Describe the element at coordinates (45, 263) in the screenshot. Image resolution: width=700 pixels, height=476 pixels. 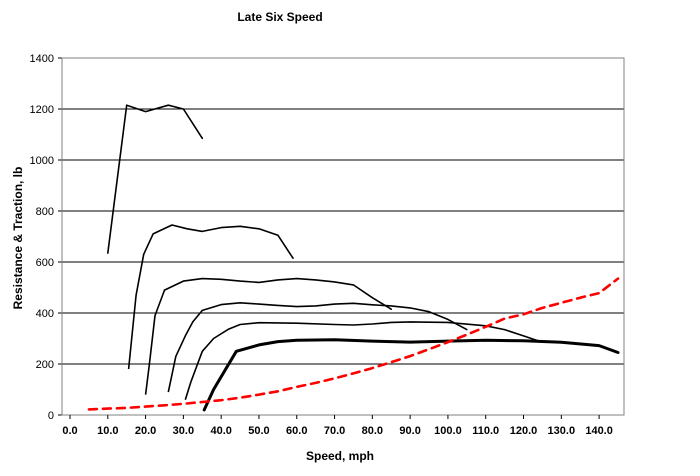
I see `y-tick-label: 600` at that location.